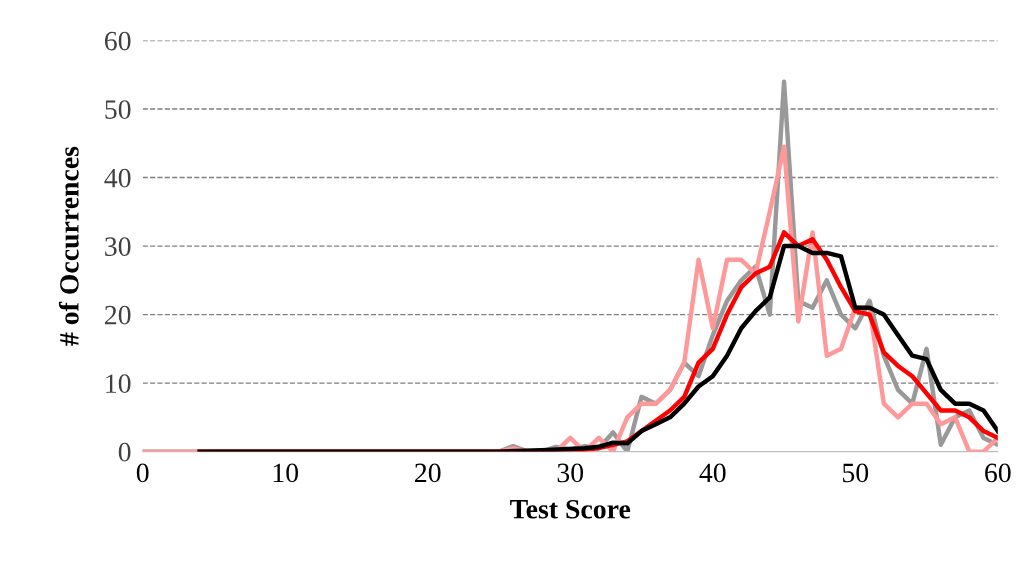 The image size is (1034, 579). I want to click on x-axis-title: Test Score, so click(570, 509).